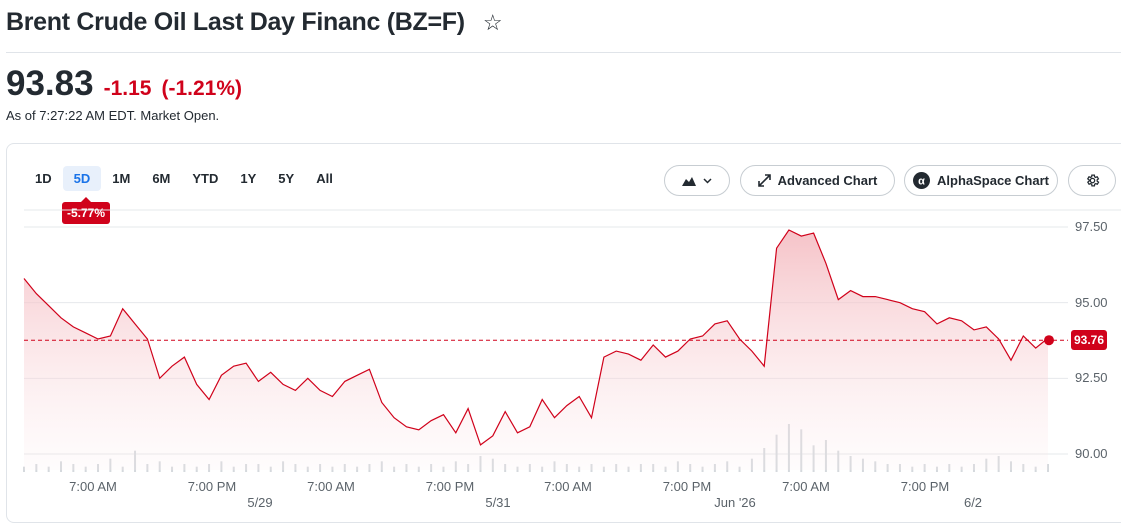 Image resolution: width=1121 pixels, height=523 pixels. Describe the element at coordinates (697, 180) in the screenshot. I see `chart-type-button` at that location.